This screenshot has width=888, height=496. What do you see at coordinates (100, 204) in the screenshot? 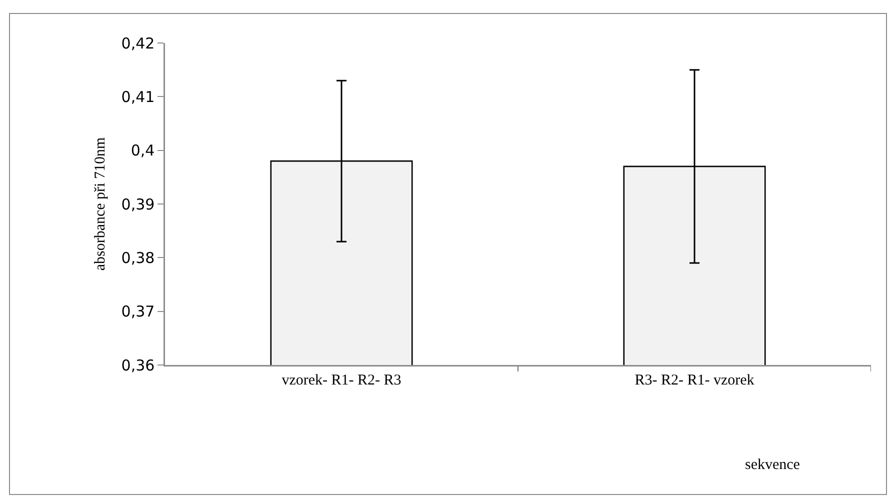
I see `y-axis-title: absorbance při 710nm` at bounding box center [100, 204].